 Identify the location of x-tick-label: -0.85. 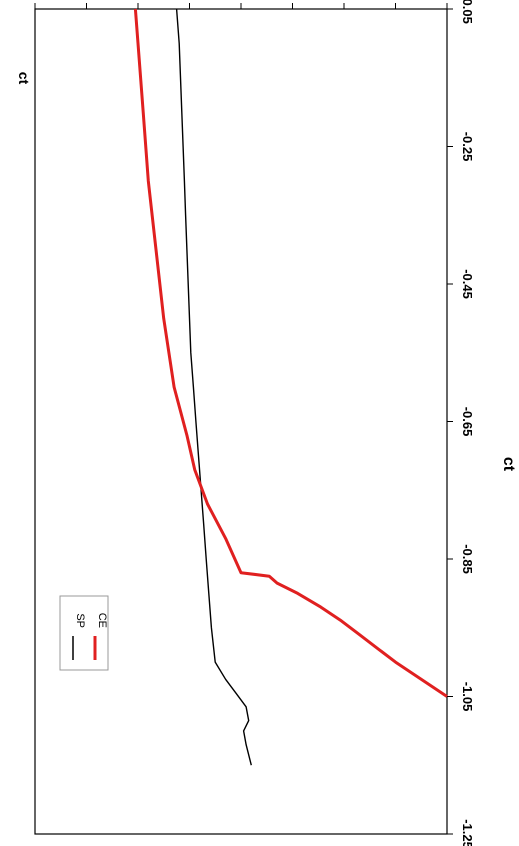
(467, 559).